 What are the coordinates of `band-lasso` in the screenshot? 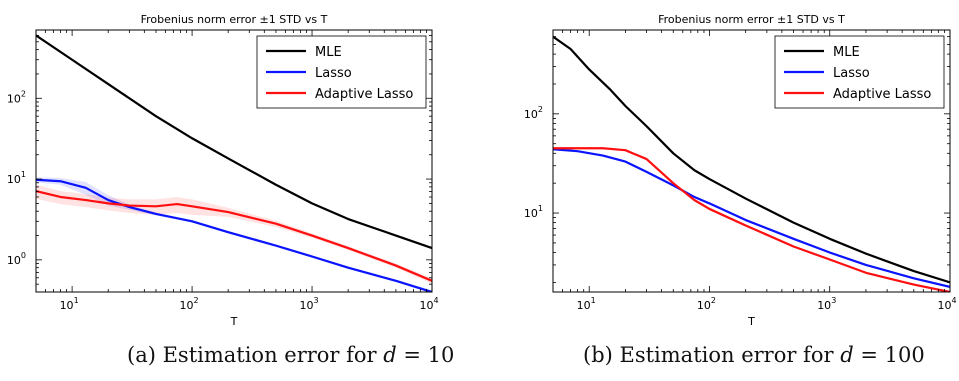 It's located at (234, 234).